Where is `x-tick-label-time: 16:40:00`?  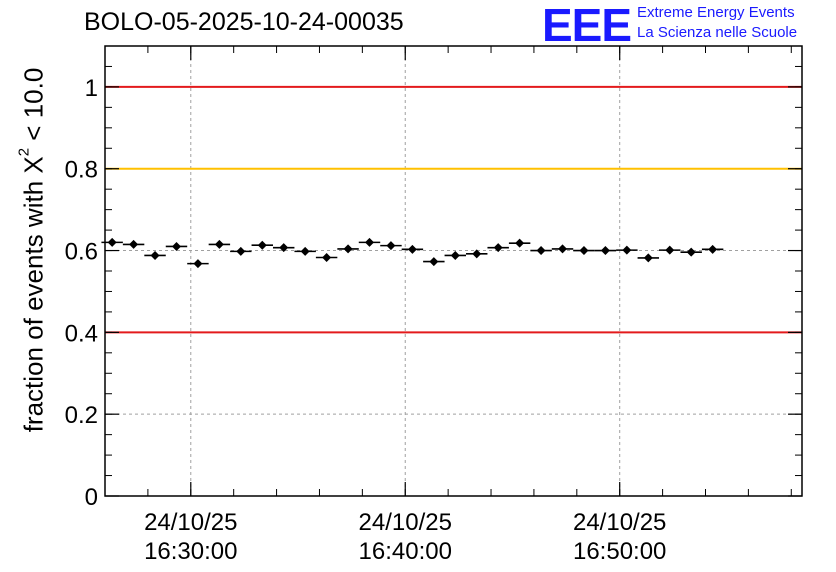
x-tick-label-time: 16:40:00 is located at coordinates (405, 551).